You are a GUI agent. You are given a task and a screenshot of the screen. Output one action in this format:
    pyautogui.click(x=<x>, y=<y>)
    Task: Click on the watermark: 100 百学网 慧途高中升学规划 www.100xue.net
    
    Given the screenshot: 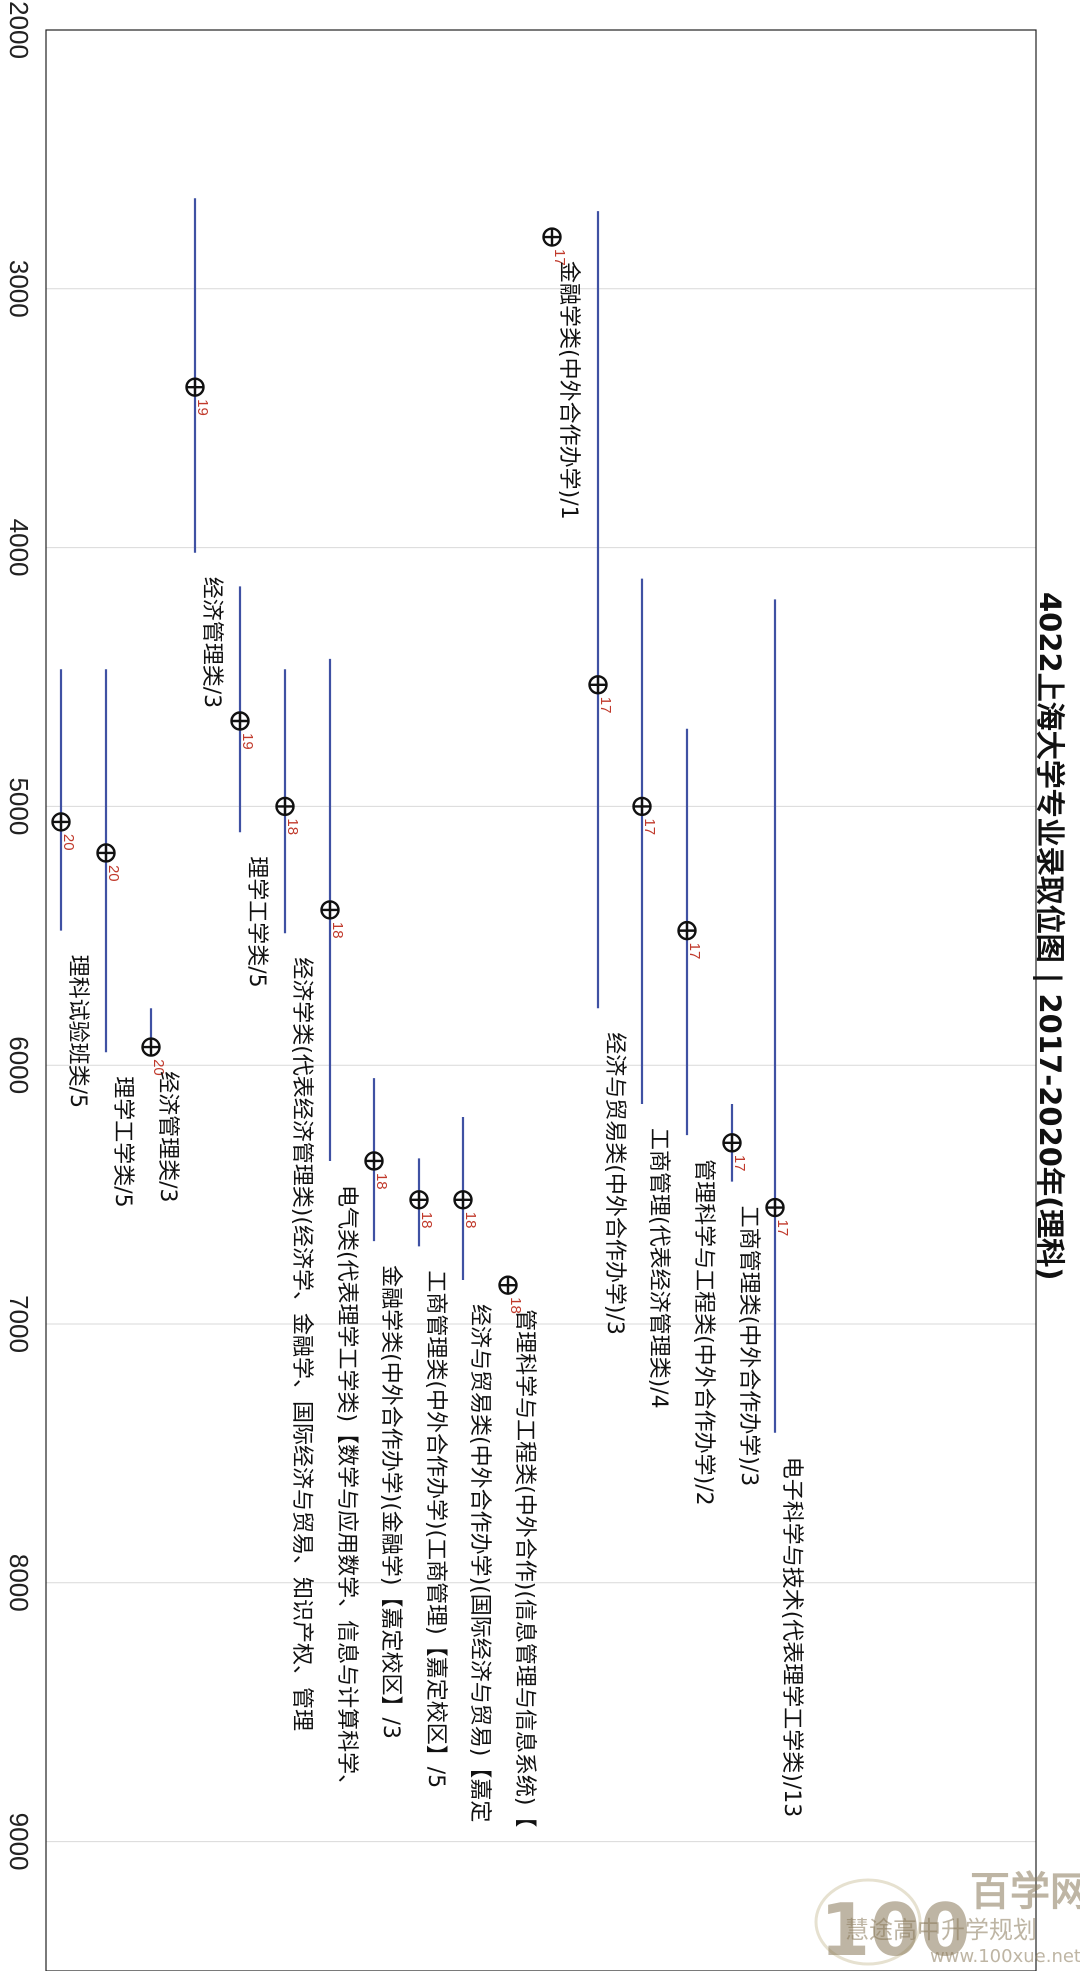 What is the action you would take?
    pyautogui.click(x=947, y=1920)
    